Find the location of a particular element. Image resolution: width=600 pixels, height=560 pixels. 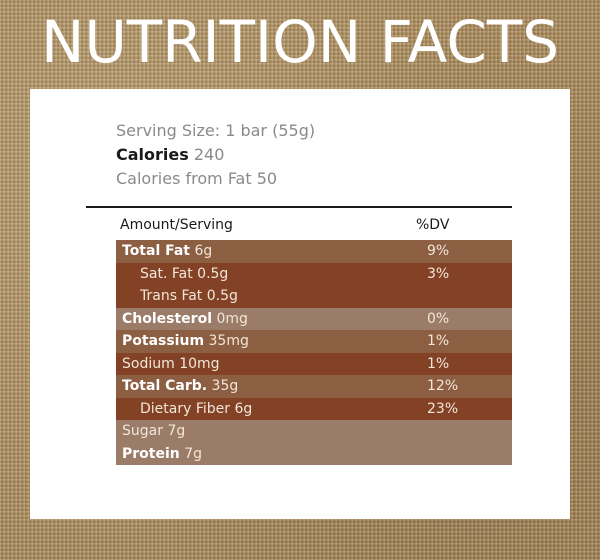

divider-rule is located at coordinates (299, 207).